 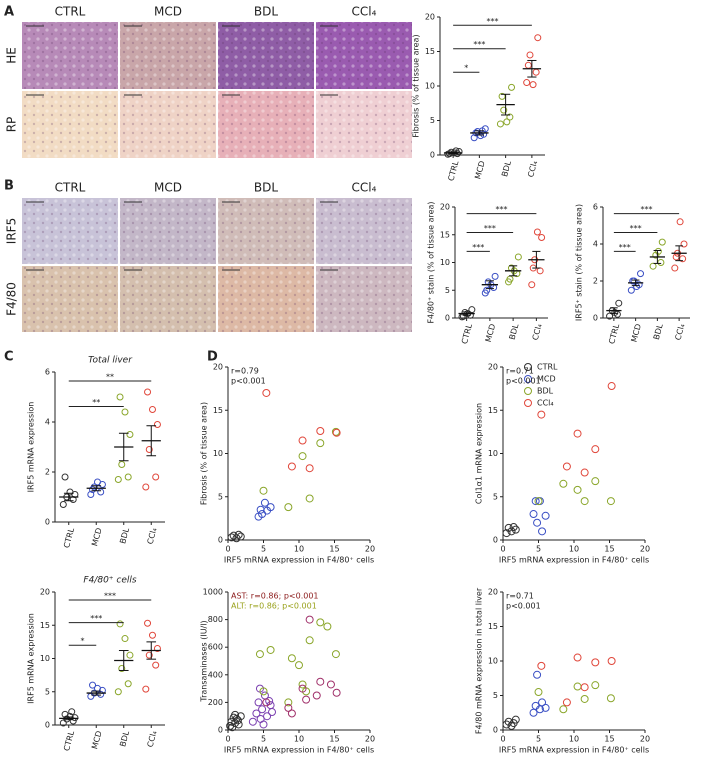 What do you see at coordinates (502, 739) in the screenshot?
I see `x-tick-label: 0` at bounding box center [502, 739].